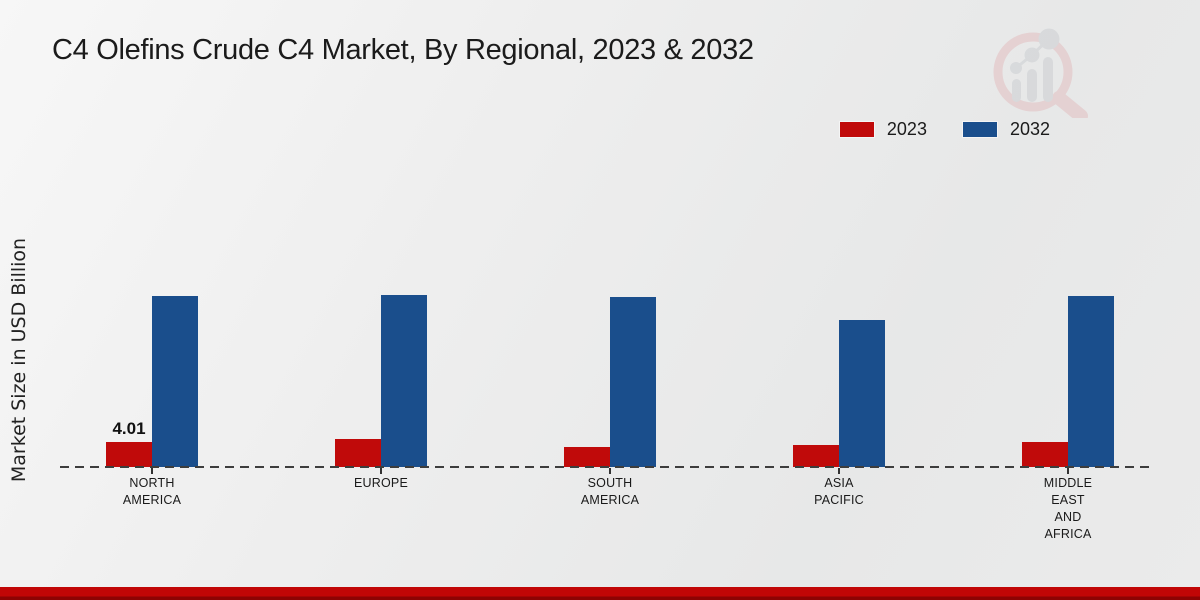 This screenshot has height=600, width=1200. Describe the element at coordinates (610, 491) in the screenshot. I see `x-axis-category-label: SOUTH AMERICA` at that location.